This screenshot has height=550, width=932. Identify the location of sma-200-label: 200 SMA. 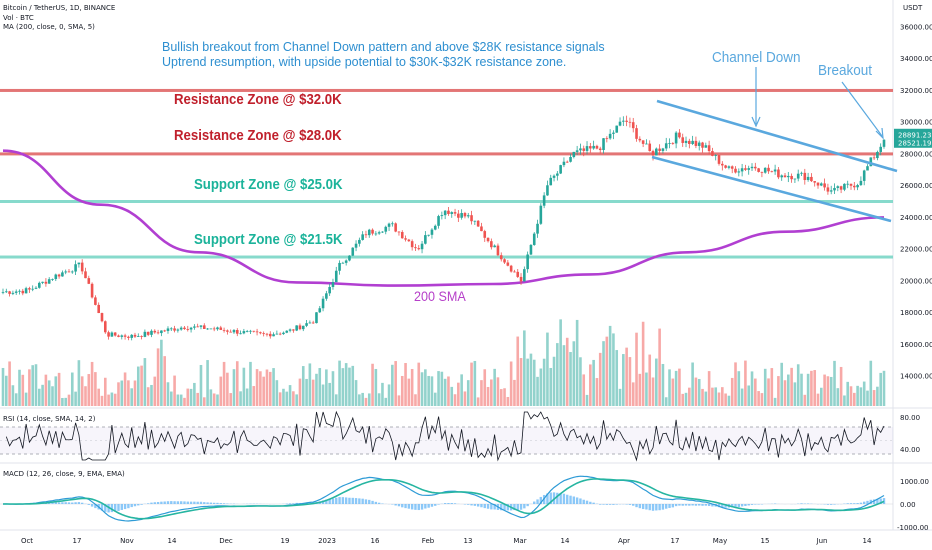
(440, 296).